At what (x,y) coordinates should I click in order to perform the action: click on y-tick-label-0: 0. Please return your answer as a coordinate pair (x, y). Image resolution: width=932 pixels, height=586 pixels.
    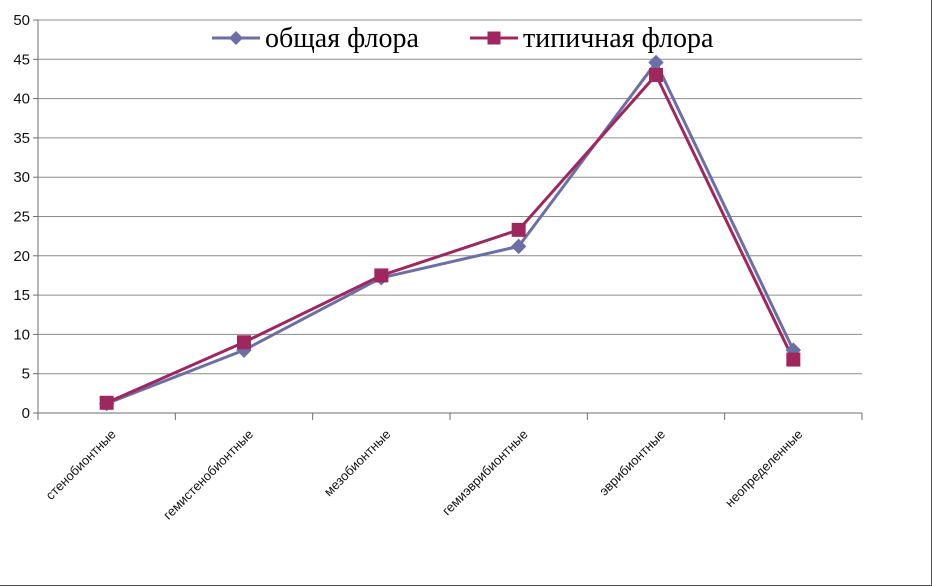
    Looking at the image, I should click on (26, 413).